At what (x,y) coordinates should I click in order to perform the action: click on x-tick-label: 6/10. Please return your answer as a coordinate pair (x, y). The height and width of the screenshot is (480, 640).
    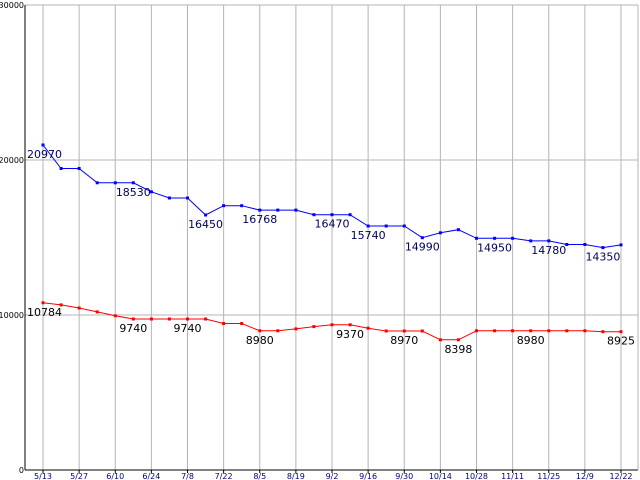
    Looking at the image, I should click on (115, 476).